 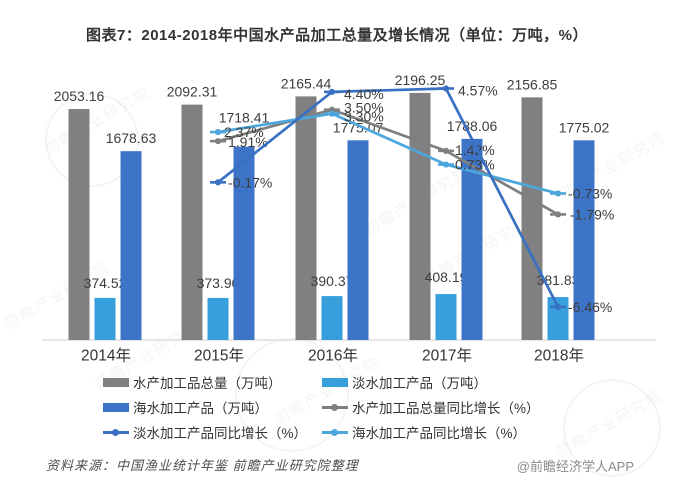 What do you see at coordinates (446, 277) in the screenshot?
I see `bar-value-label: 408.19` at bounding box center [446, 277].